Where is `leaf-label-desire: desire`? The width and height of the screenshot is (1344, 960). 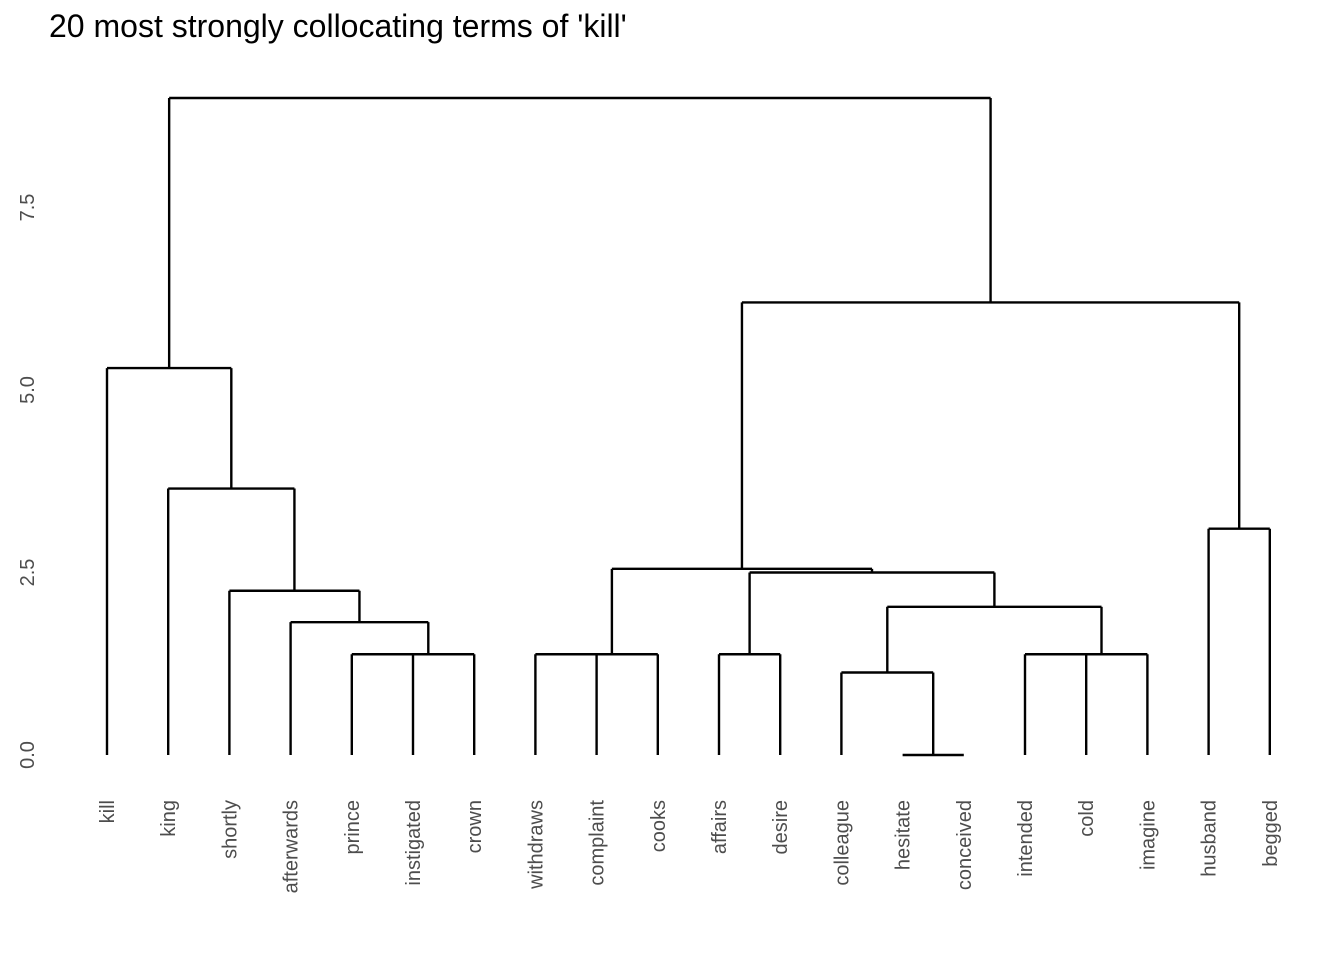
leaf-label-desire: desire is located at coordinates (781, 827).